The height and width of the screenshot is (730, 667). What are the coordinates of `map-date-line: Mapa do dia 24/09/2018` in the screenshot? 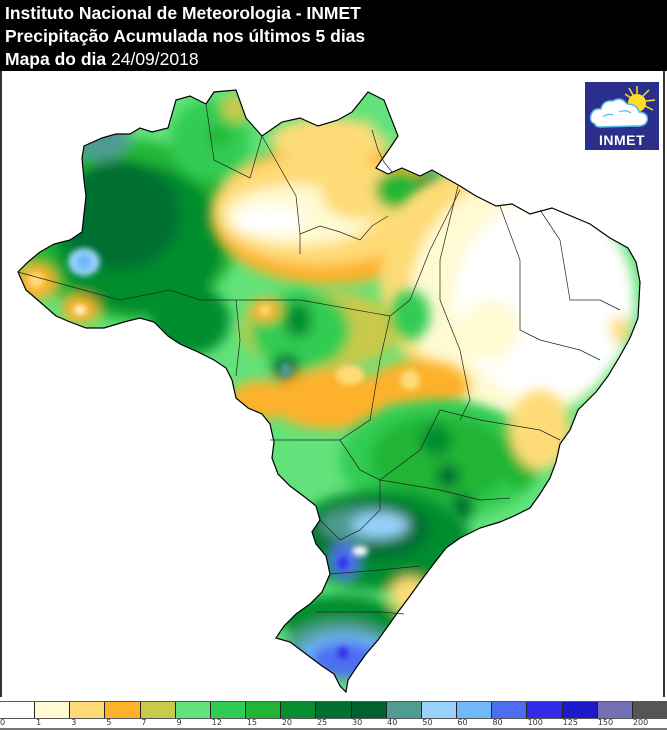 It's located at (102, 59).